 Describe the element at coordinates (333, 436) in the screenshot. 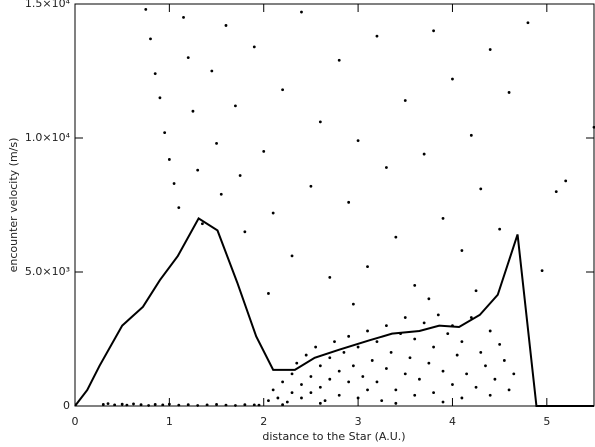

I see `x-axis-label: distance to the Star (A.U.)` at that location.